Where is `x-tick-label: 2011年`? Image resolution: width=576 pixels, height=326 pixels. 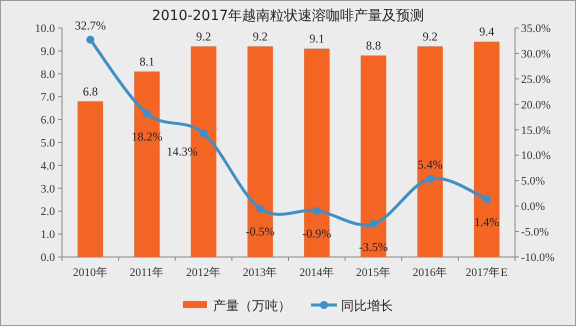
x-tick-label: 2011年 is located at coordinates (147, 272).